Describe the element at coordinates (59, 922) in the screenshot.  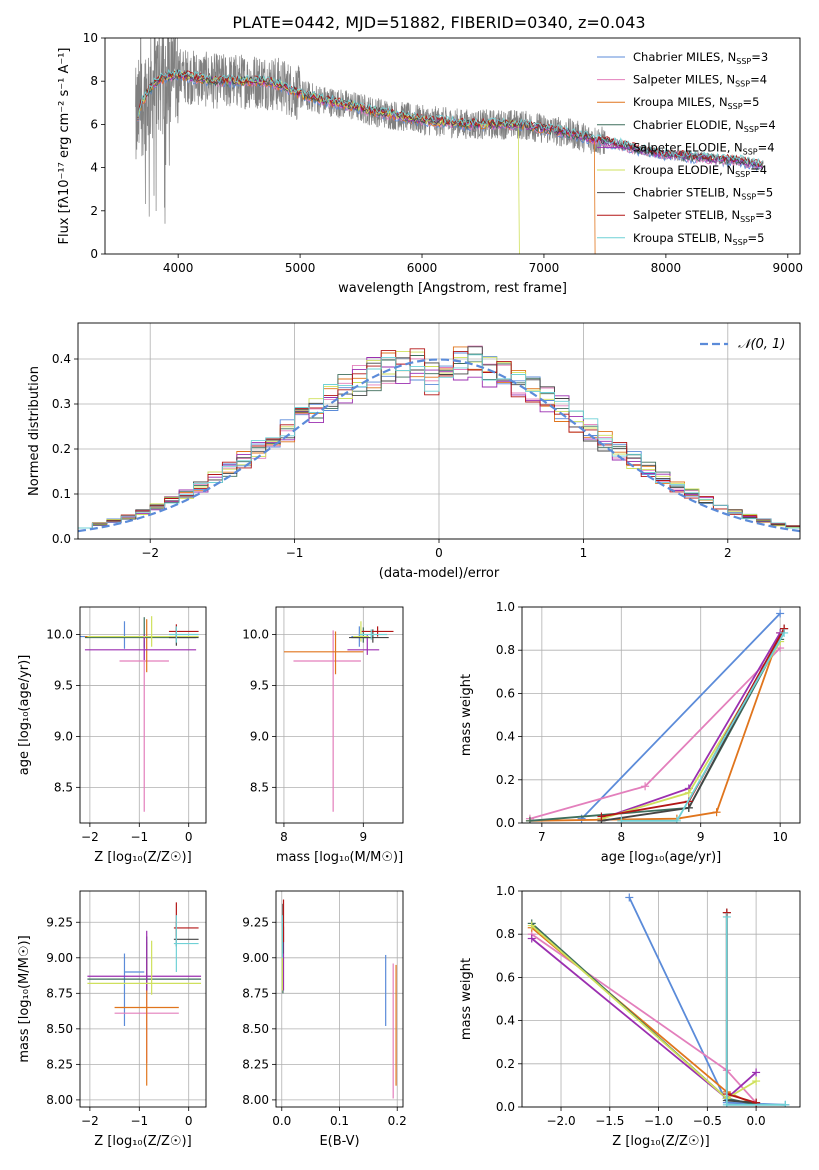
I see `y-tick-label: 9.25` at that location.